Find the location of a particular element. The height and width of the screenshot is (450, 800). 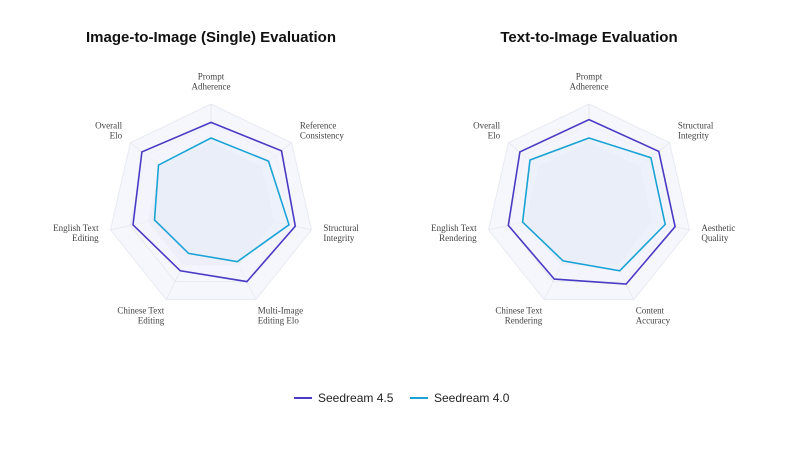

axis-label-1-4-1: Rendering is located at coordinates (524, 320).